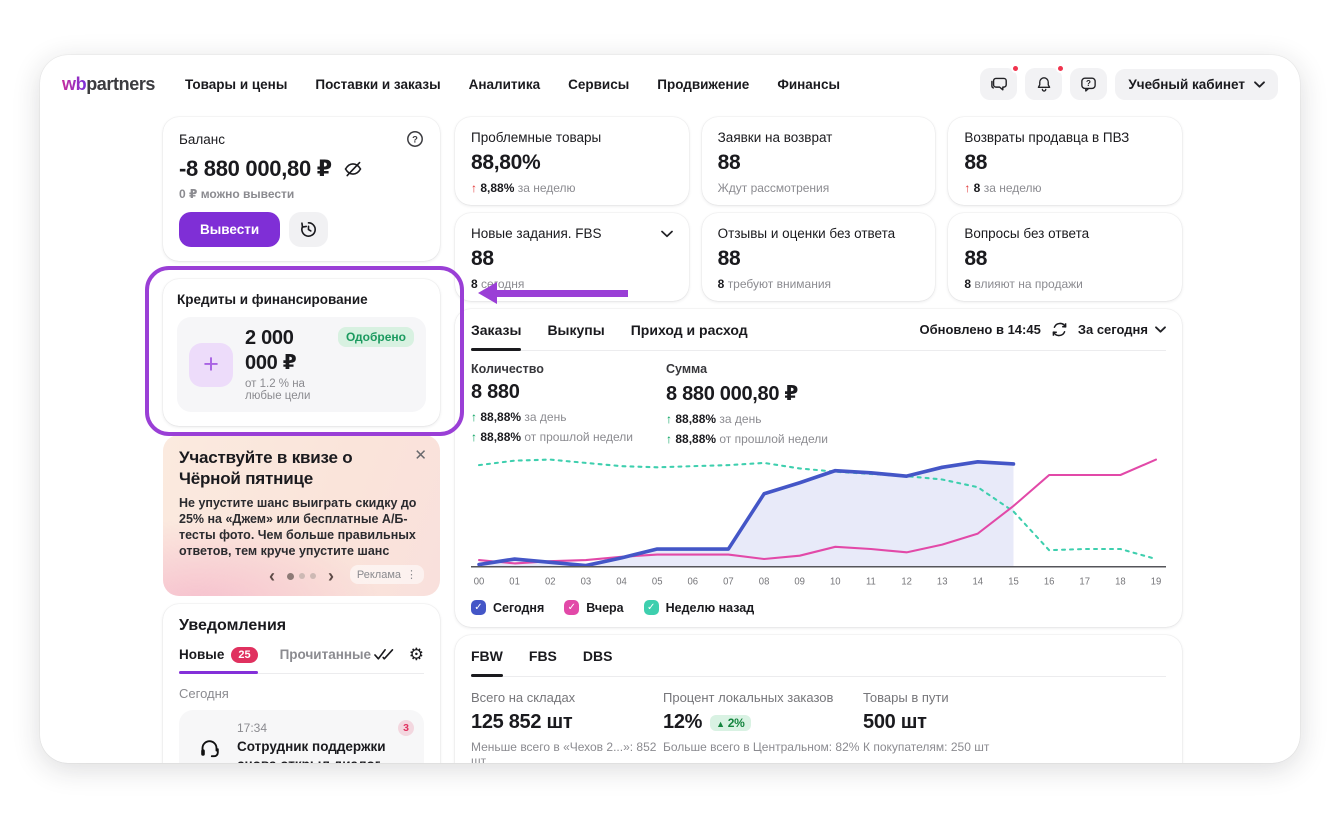  I want to click on triangle-up-icon: ▲, so click(720, 723).